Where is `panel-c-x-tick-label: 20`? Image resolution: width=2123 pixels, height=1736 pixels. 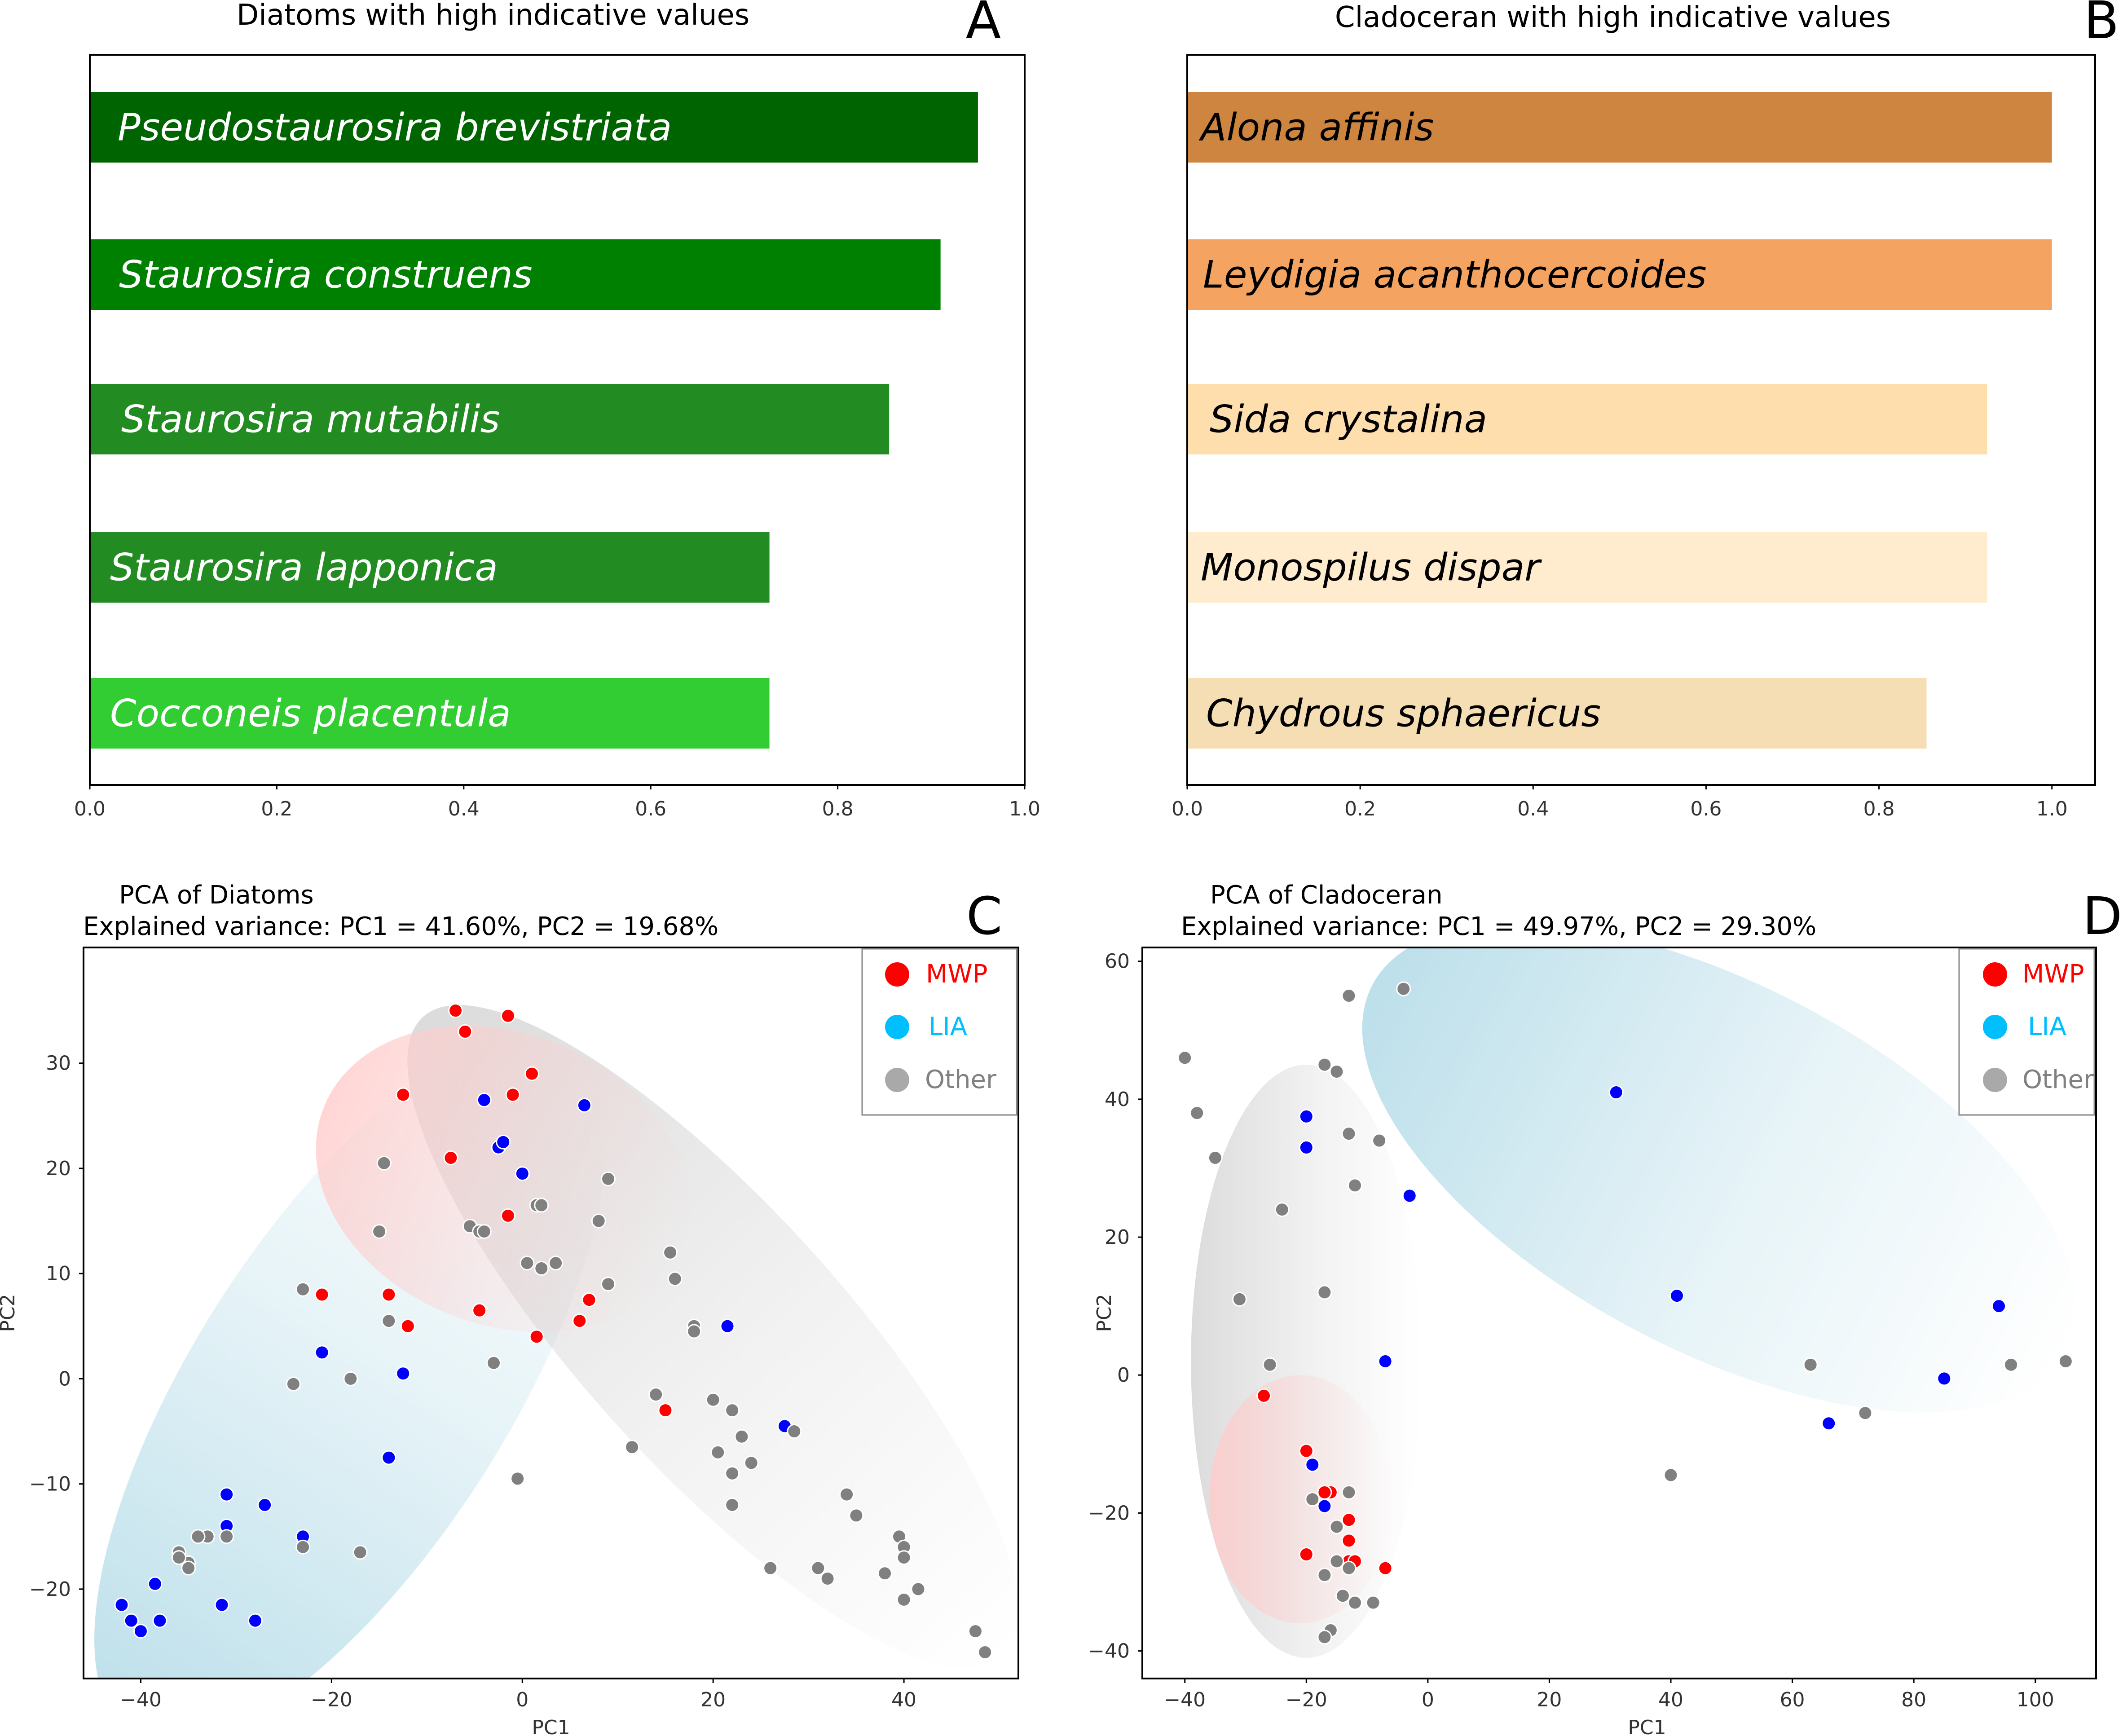
panel-c-x-tick-label: 20 is located at coordinates (713, 1700).